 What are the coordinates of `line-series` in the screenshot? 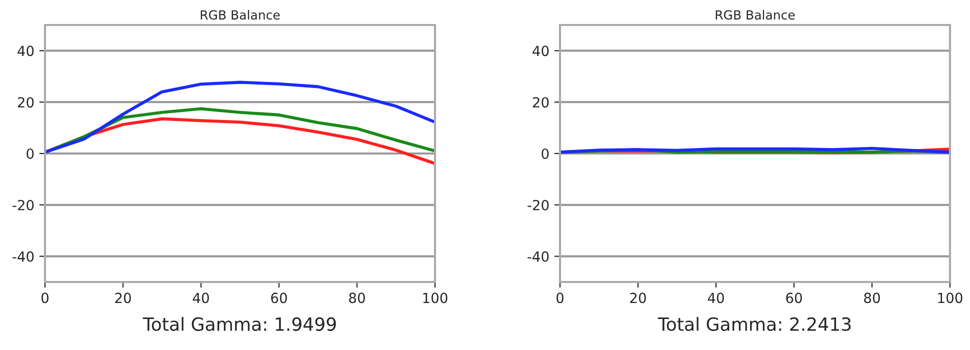 It's located at (240, 117).